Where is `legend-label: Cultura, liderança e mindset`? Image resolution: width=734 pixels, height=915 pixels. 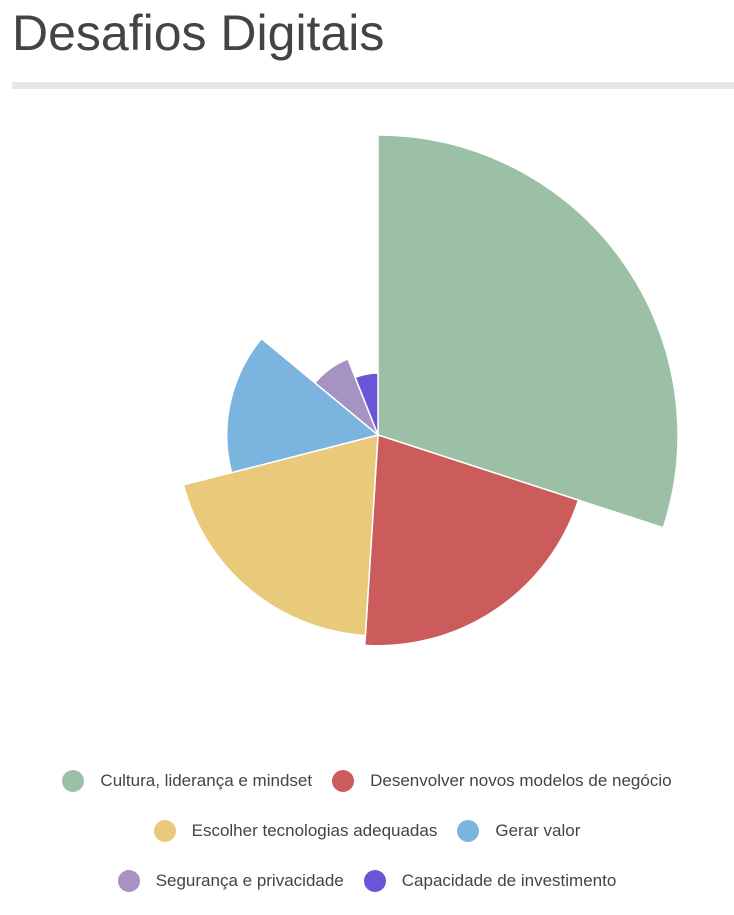 legend-label: Cultura, liderança e mindset is located at coordinates (206, 780).